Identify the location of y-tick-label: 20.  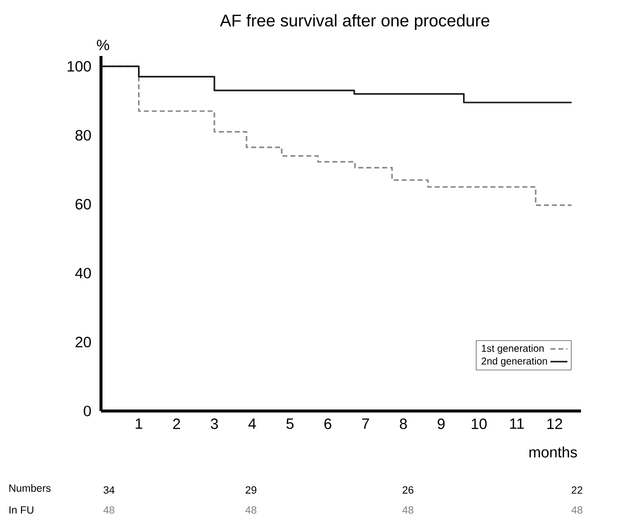
(83, 342).